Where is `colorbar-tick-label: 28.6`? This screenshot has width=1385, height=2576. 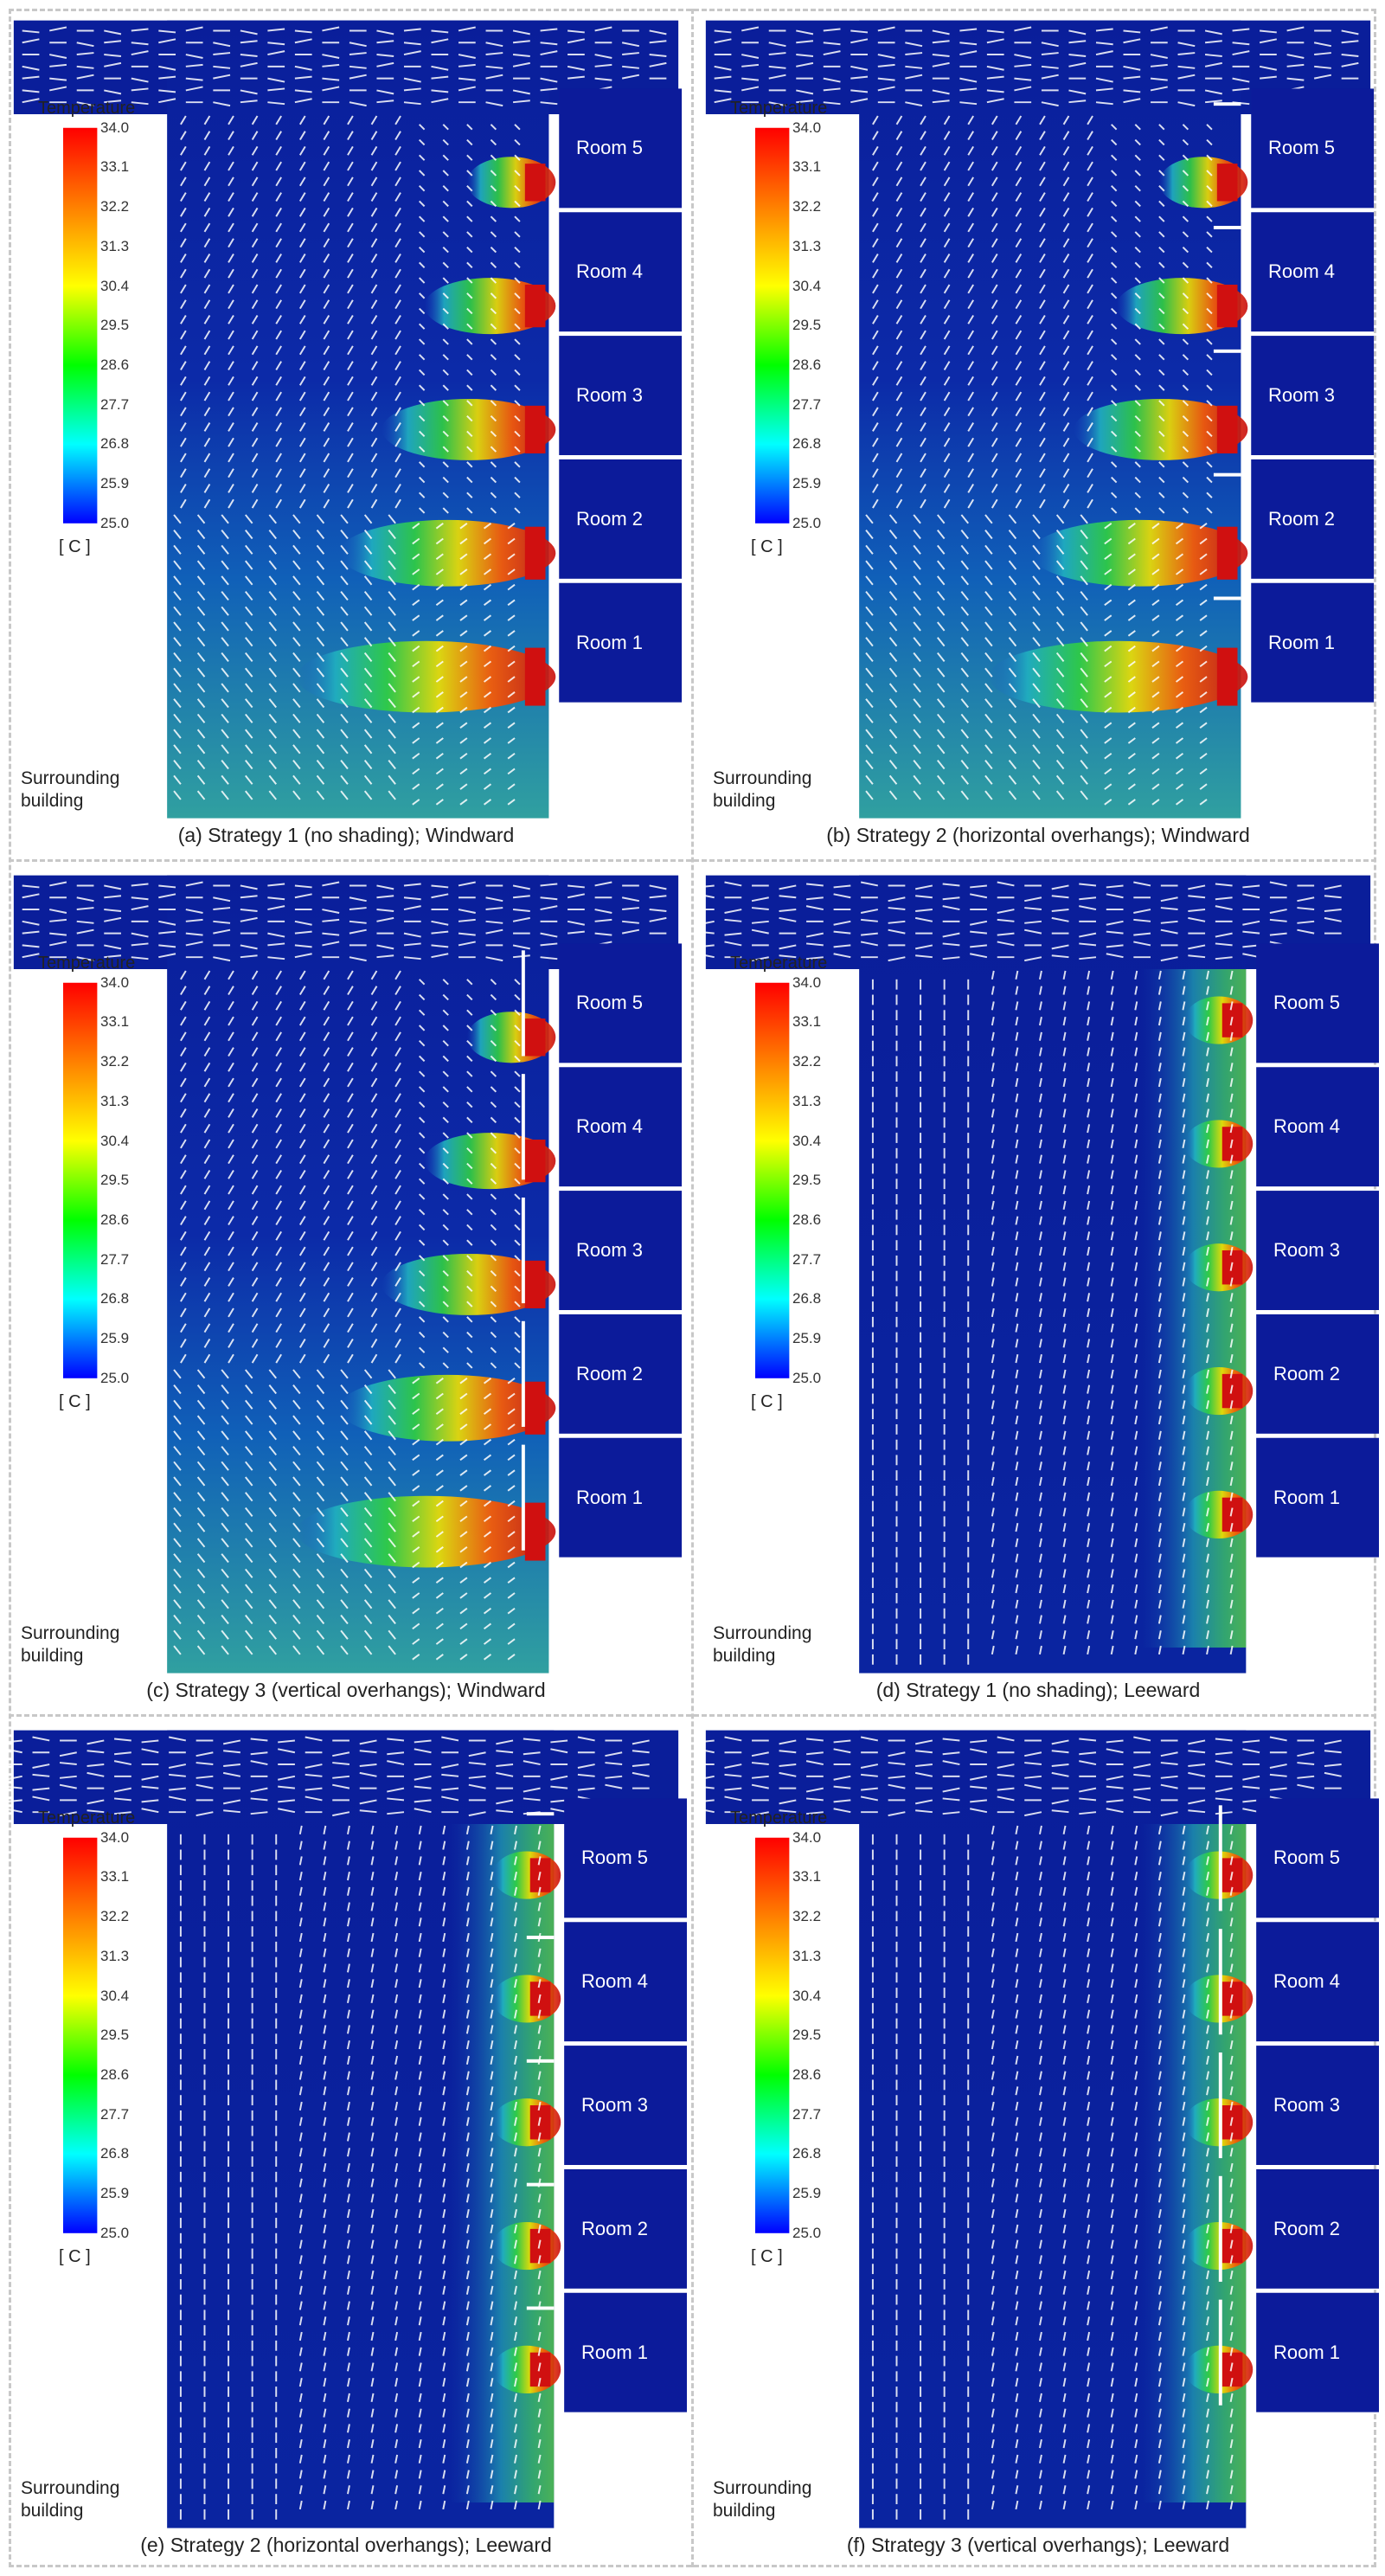 colorbar-tick-label: 28.6 is located at coordinates (807, 2074).